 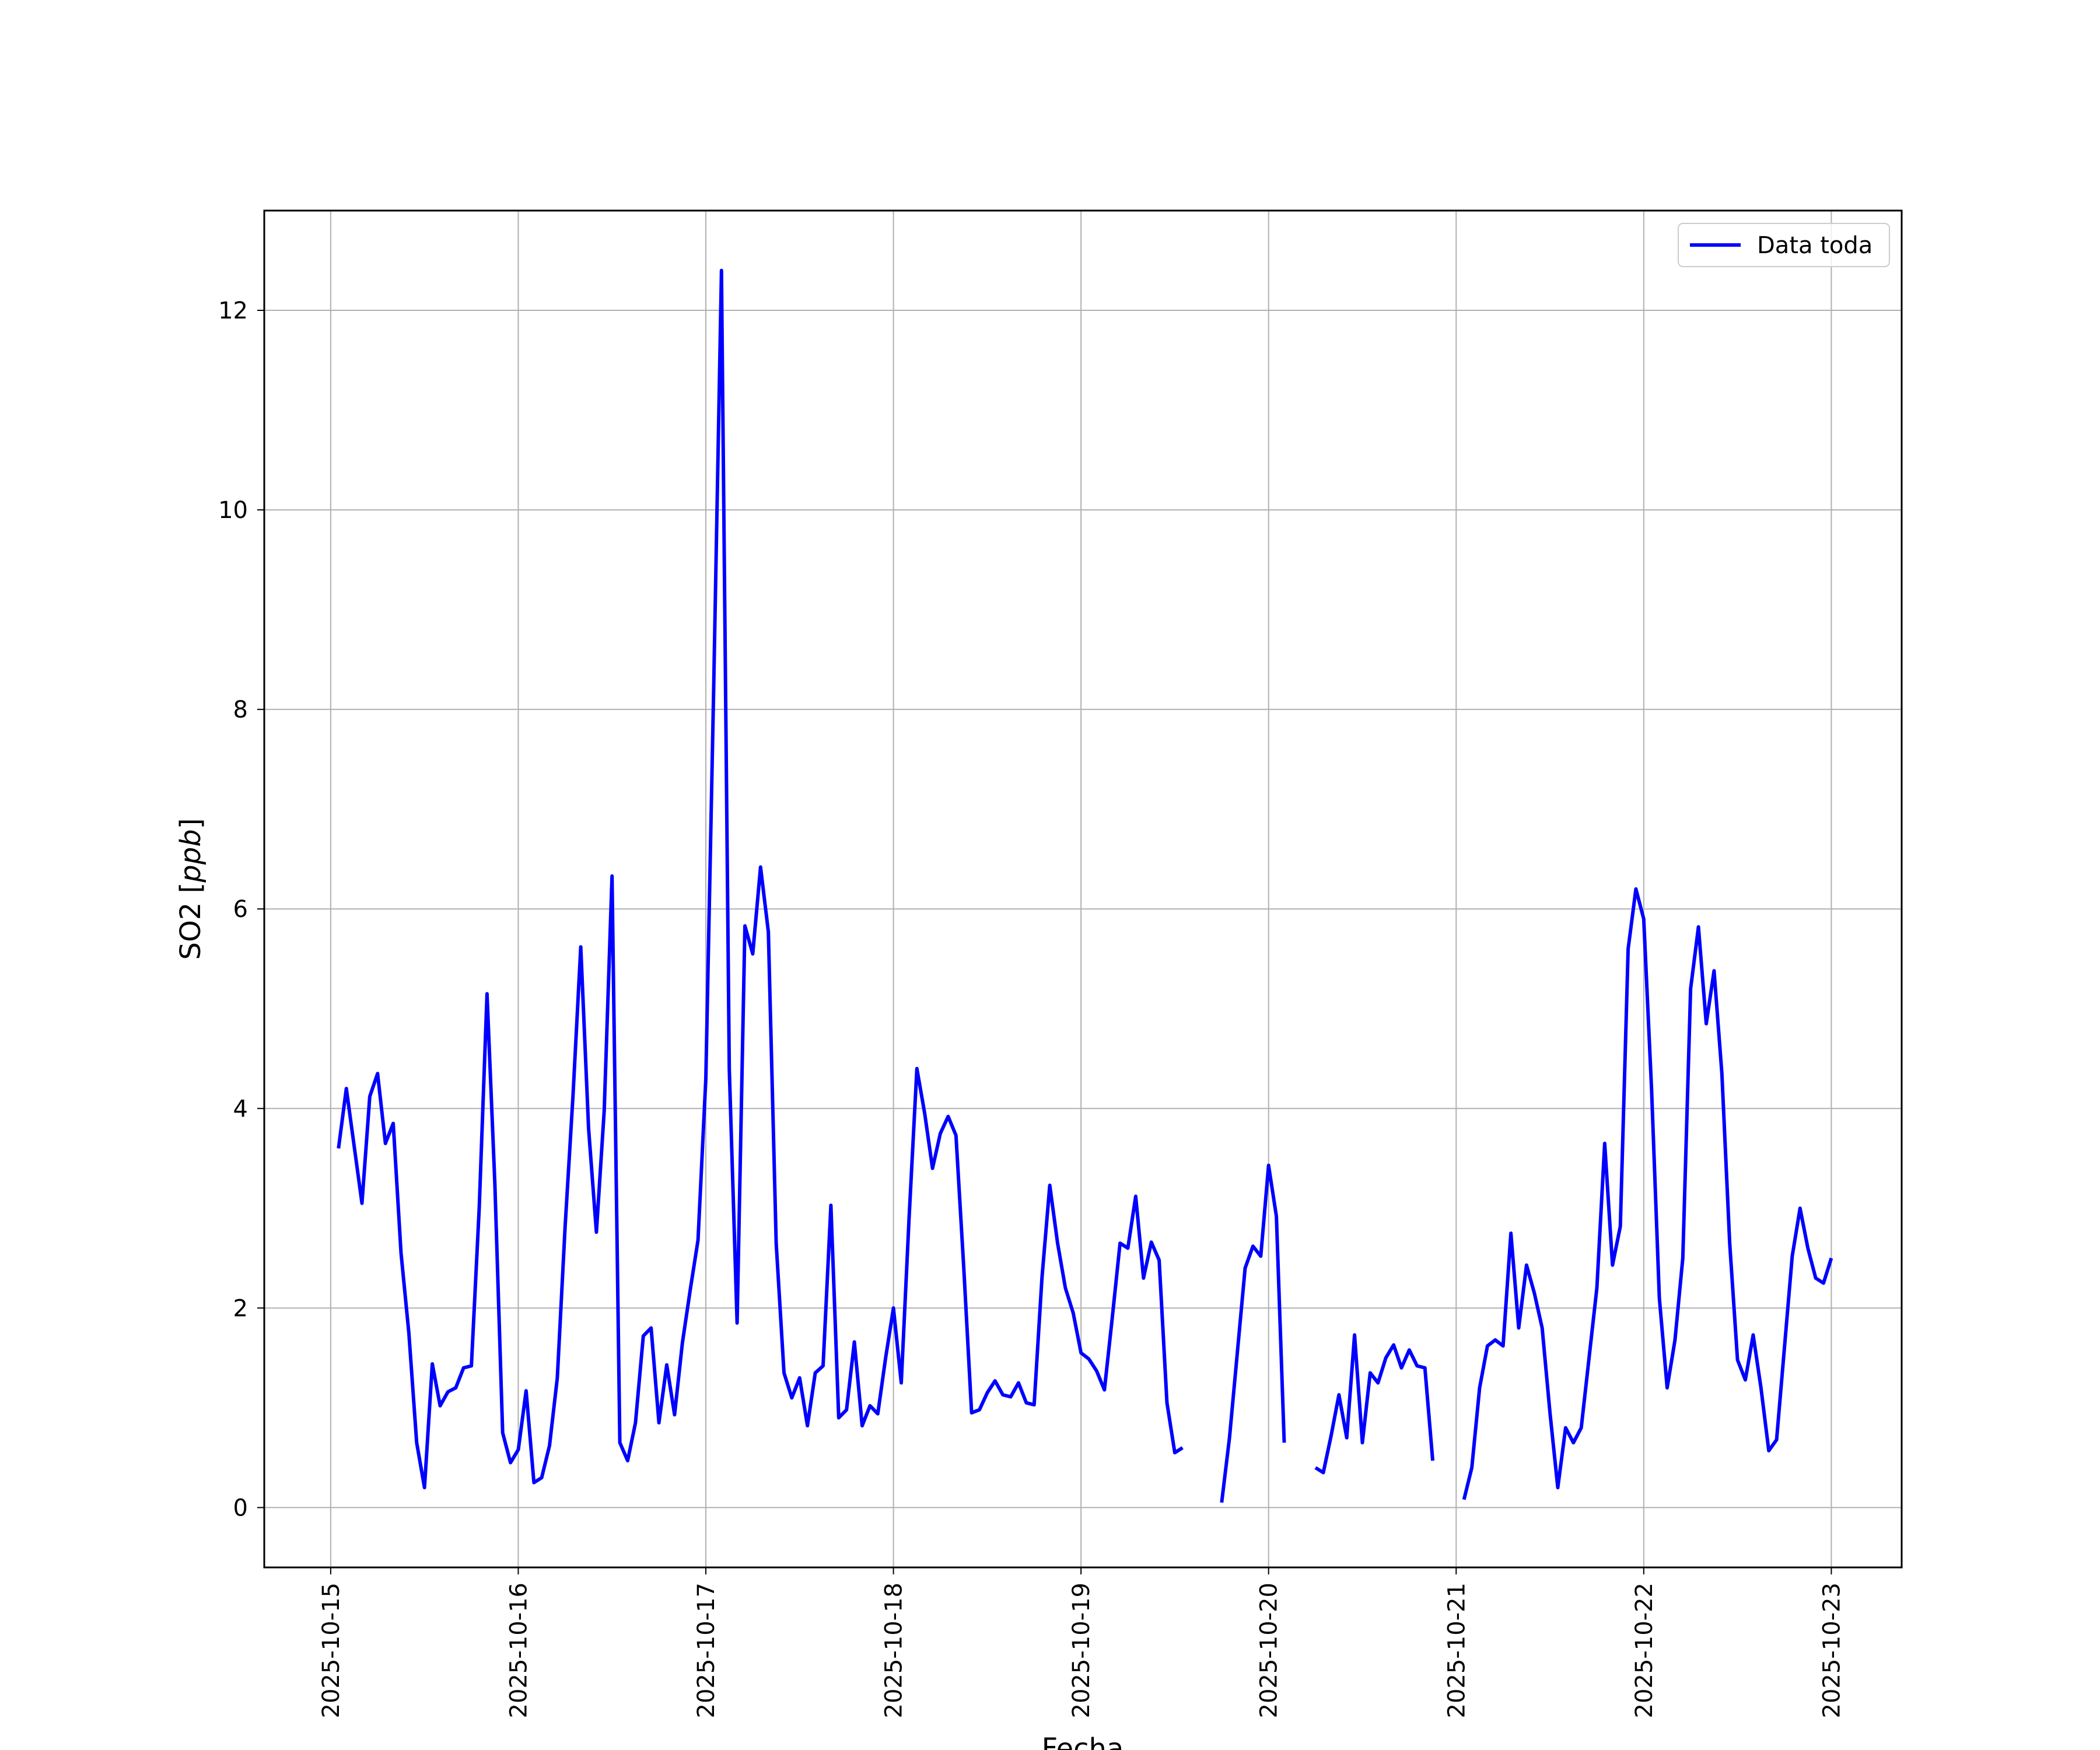 I want to click on y-tick-label: 2, so click(x=240, y=1308).